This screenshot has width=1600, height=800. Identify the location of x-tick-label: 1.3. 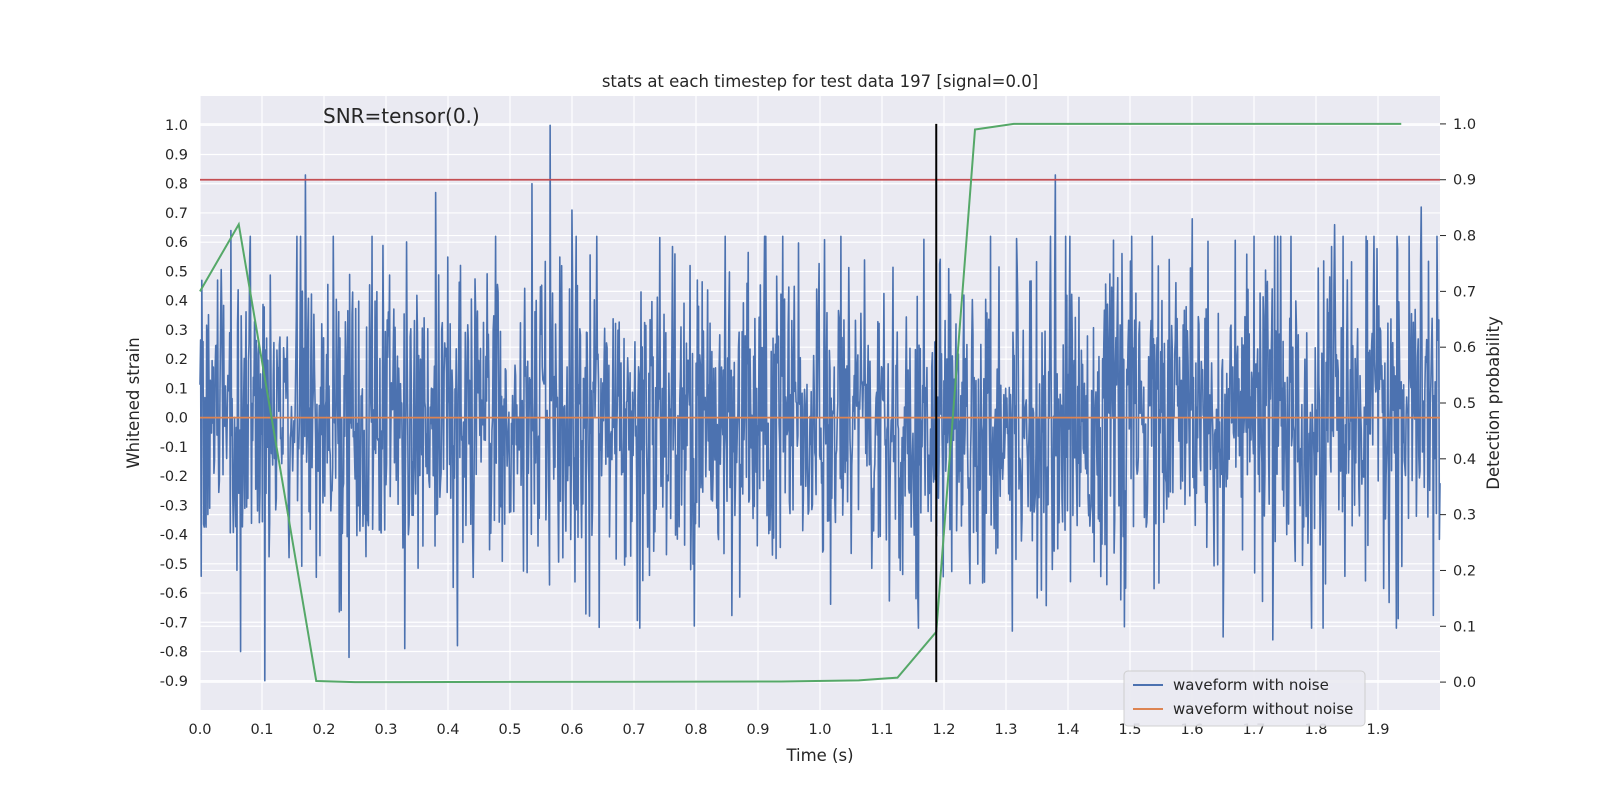
(1005, 730).